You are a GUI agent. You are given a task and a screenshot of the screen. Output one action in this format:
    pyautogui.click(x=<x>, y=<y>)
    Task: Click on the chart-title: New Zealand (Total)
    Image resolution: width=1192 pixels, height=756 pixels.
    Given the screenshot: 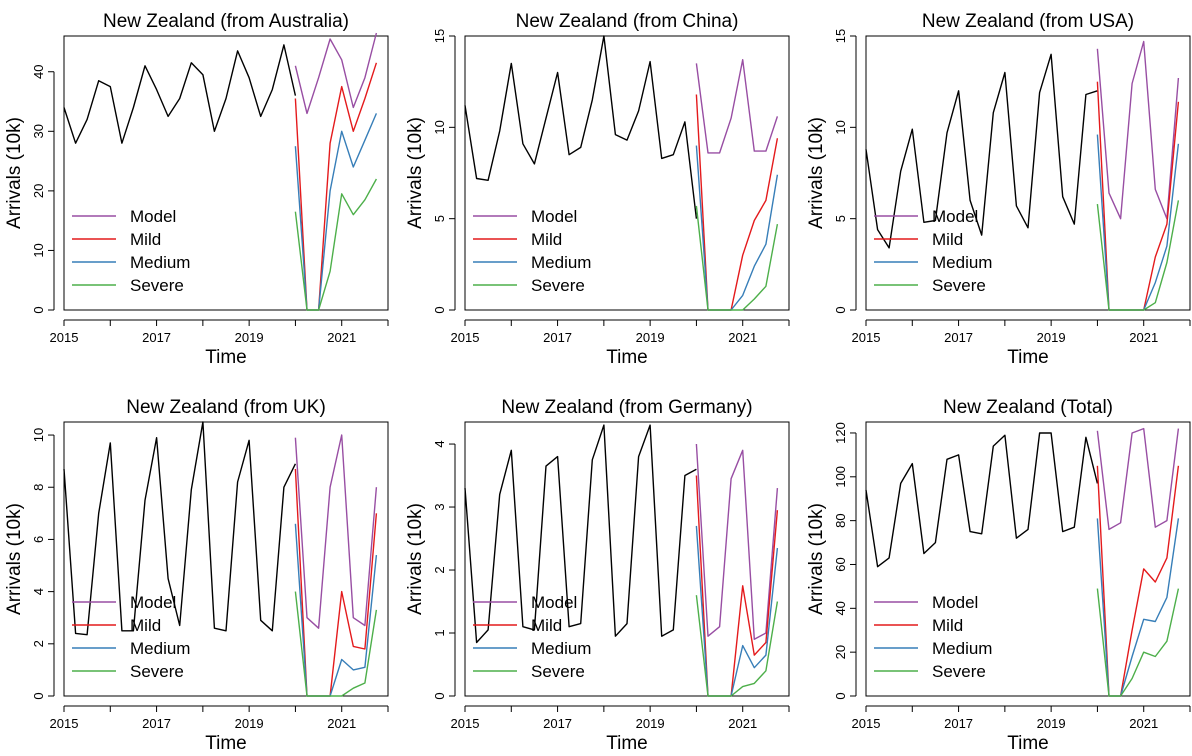 What is the action you would take?
    pyautogui.click(x=1028, y=407)
    